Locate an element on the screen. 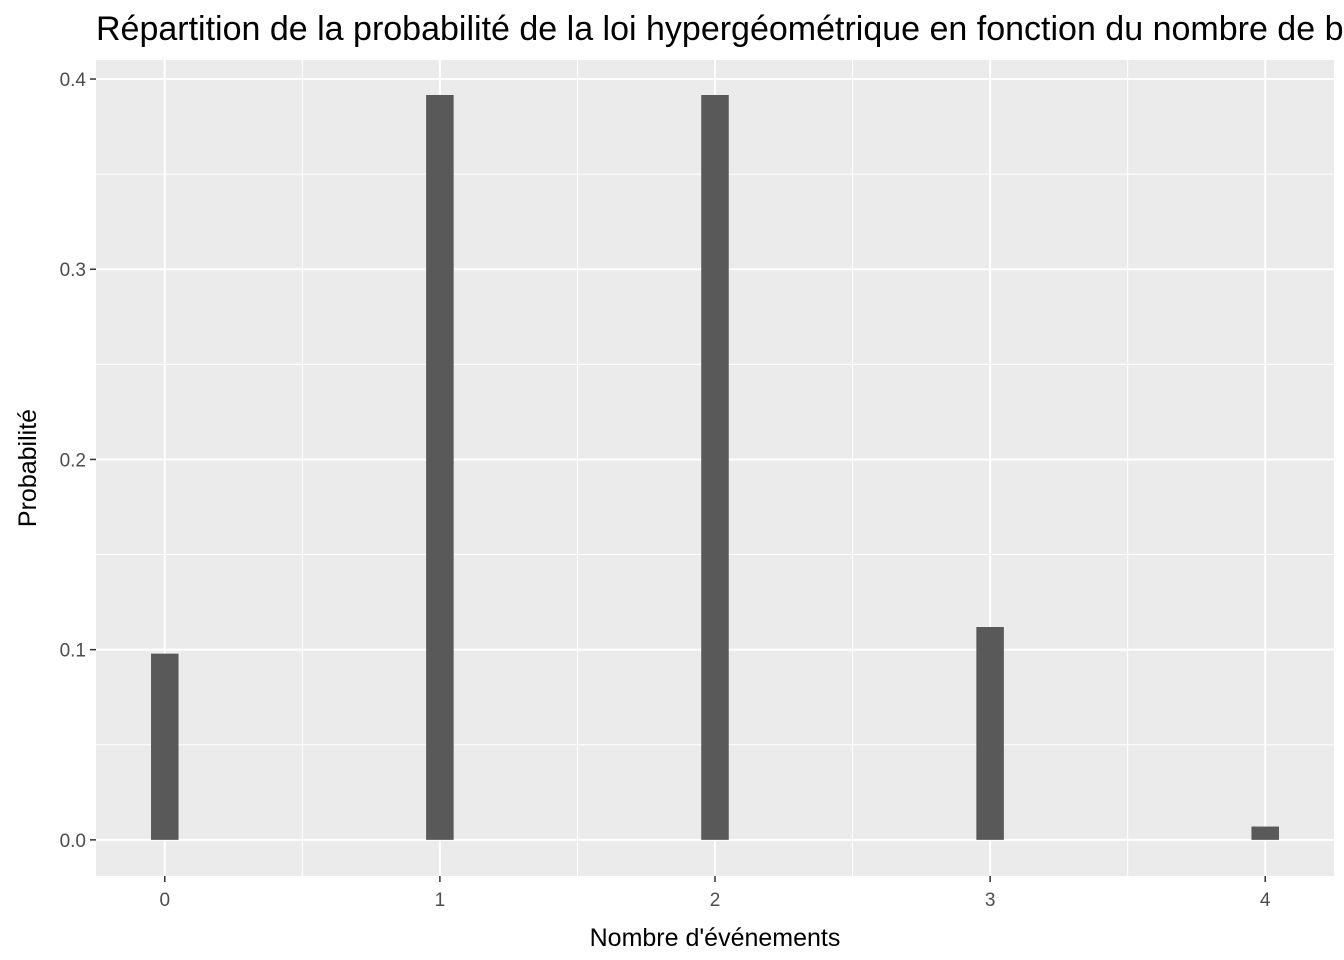 The image size is (1344, 960). y-tick-label: 0.1 is located at coordinates (73, 651).